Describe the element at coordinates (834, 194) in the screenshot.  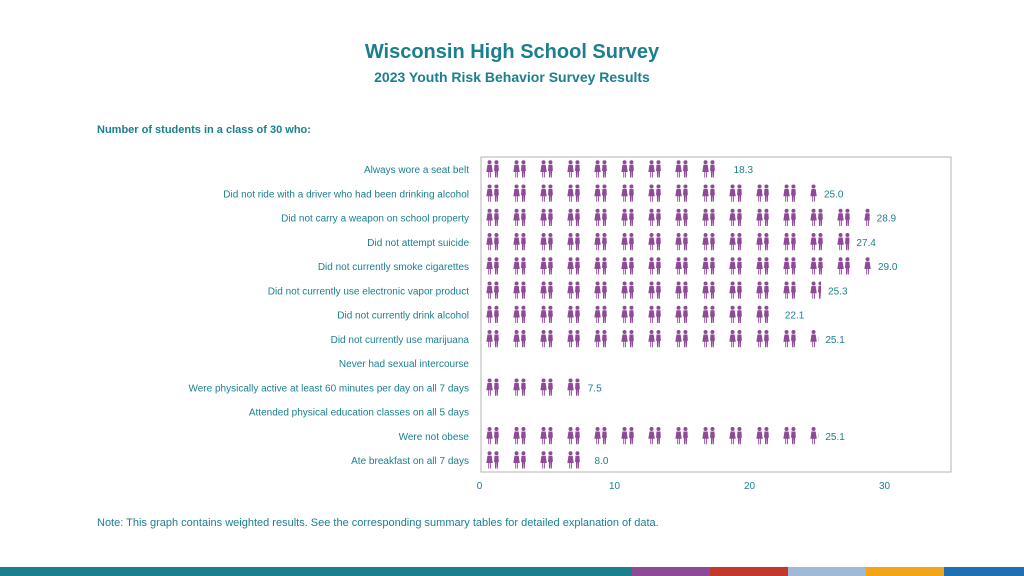
I see `value-label: 25.0` at that location.